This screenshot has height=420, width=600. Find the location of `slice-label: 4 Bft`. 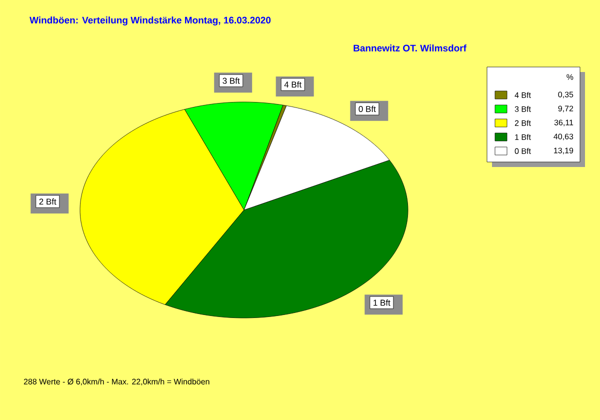

slice-label: 4 Bft is located at coordinates (293, 84).